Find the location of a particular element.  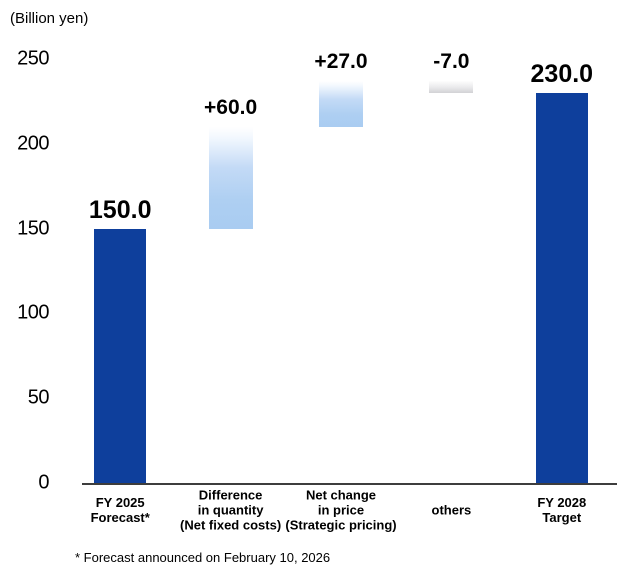

y-axis-tick-label: 0 is located at coordinates (43, 482).